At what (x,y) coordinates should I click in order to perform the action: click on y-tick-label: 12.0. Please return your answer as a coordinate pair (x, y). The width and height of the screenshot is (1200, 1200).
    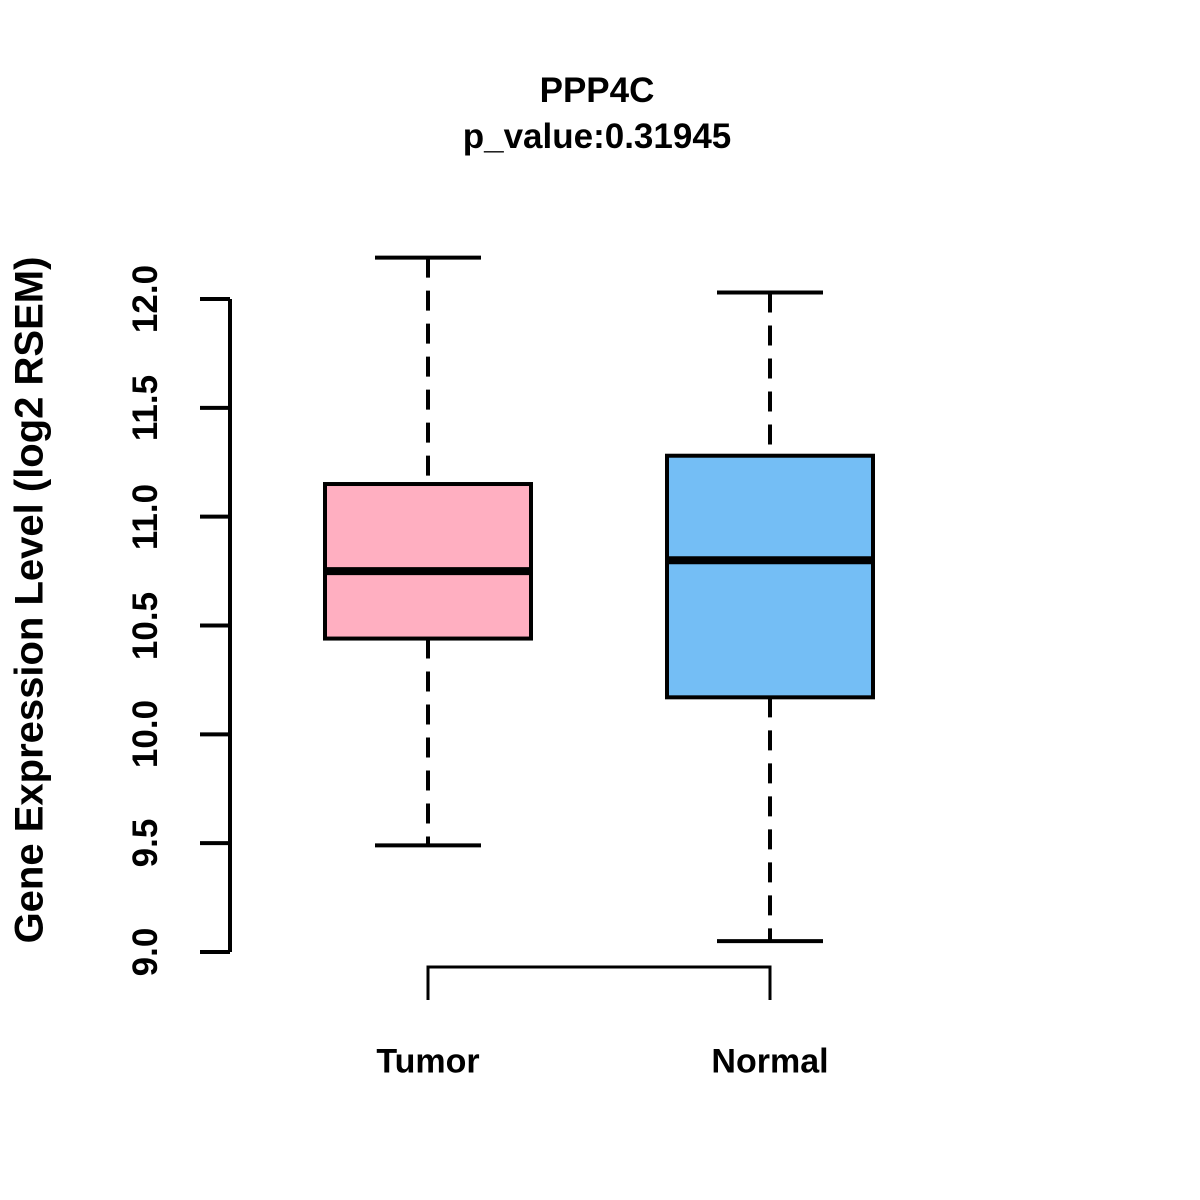
    Looking at the image, I should click on (145, 299).